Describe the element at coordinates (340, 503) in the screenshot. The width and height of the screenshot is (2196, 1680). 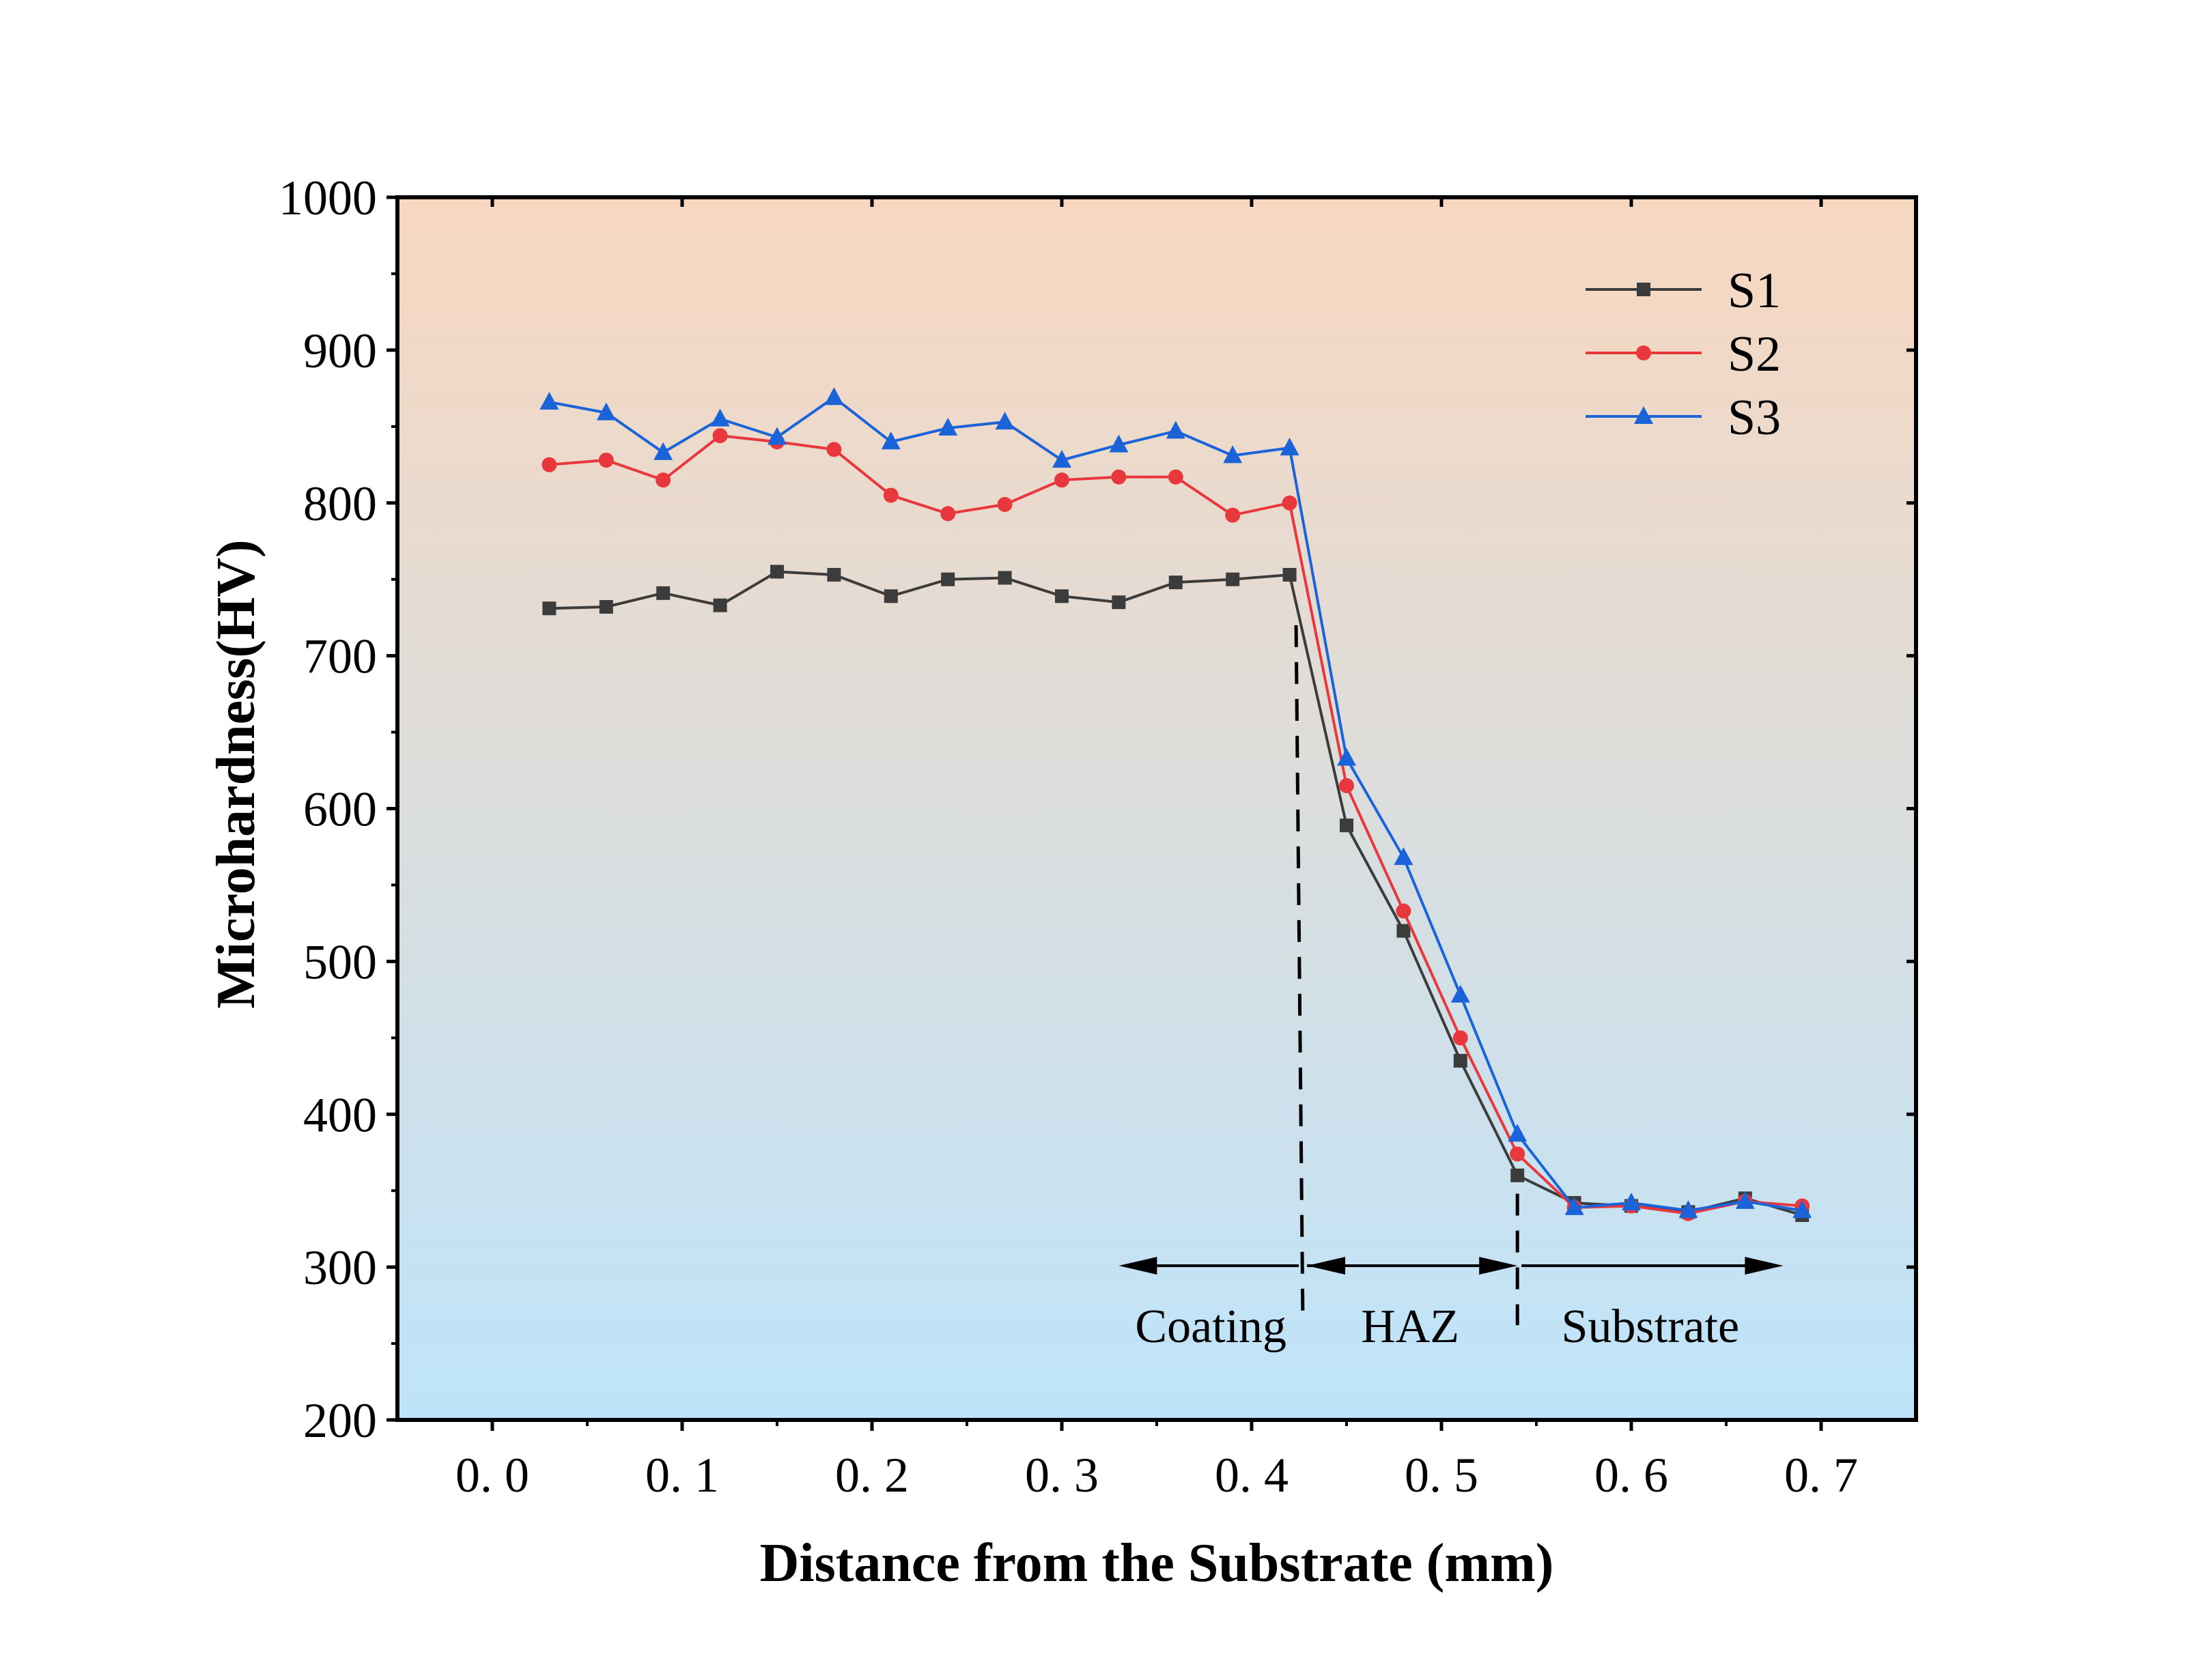
I see `y-tick-label: 800` at that location.